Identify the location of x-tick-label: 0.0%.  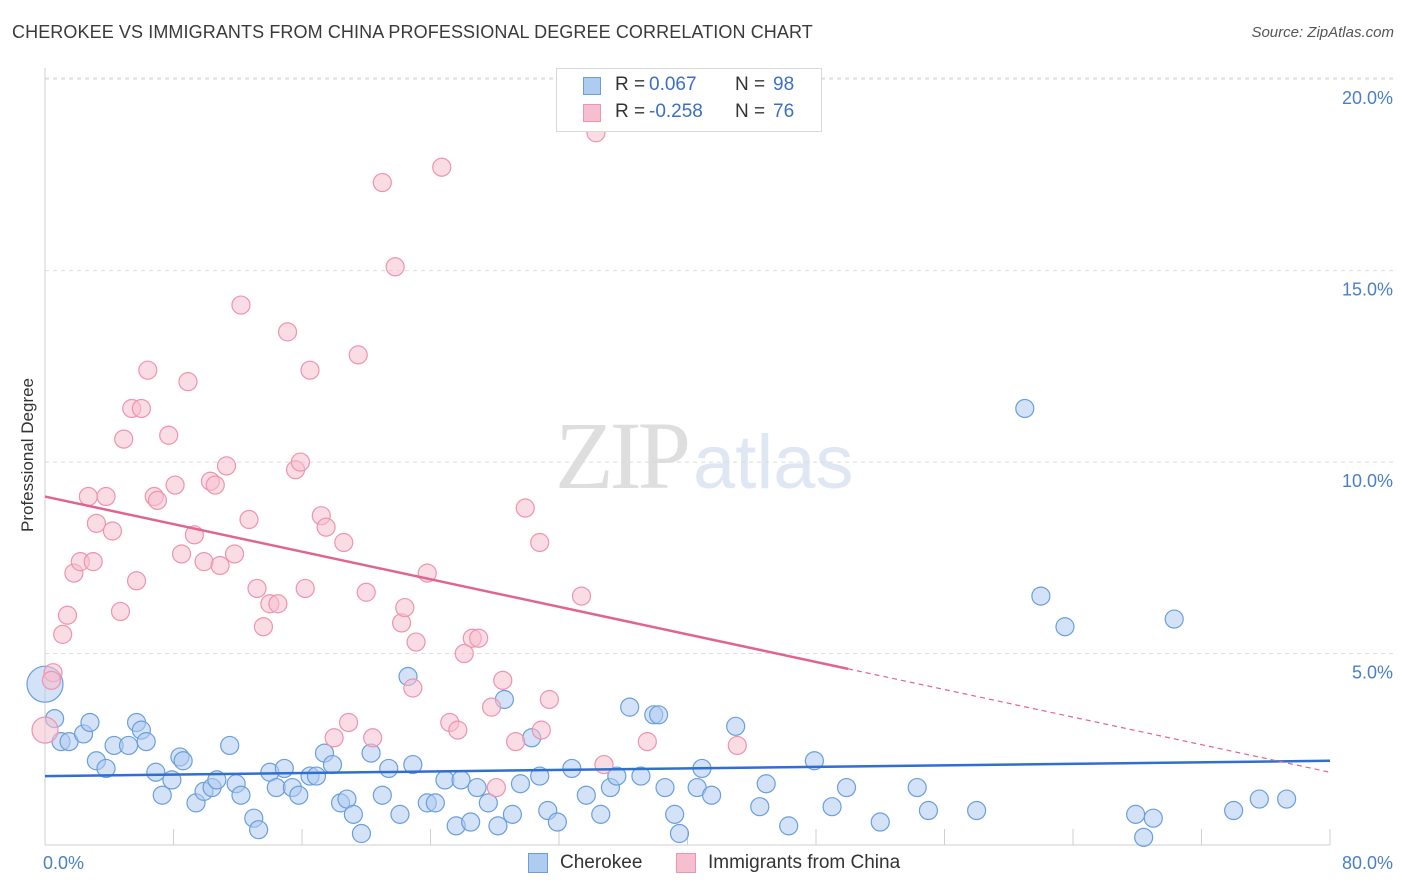
(63, 863).